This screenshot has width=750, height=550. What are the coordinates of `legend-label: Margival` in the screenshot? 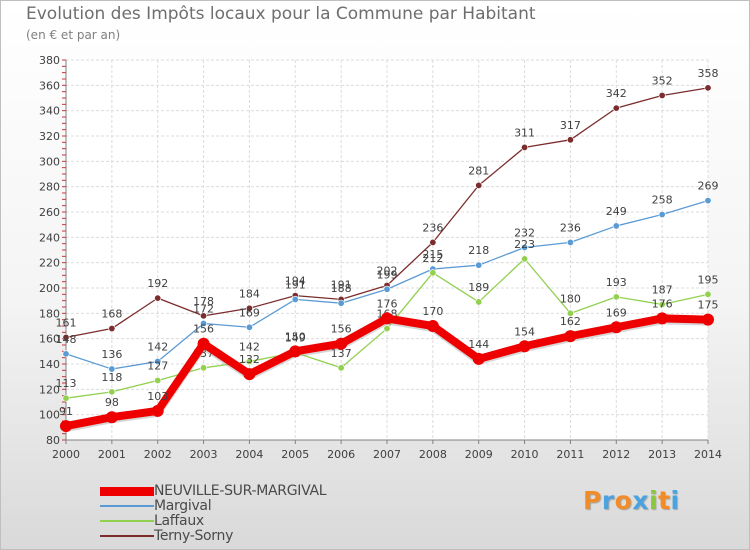 It's located at (183, 506).